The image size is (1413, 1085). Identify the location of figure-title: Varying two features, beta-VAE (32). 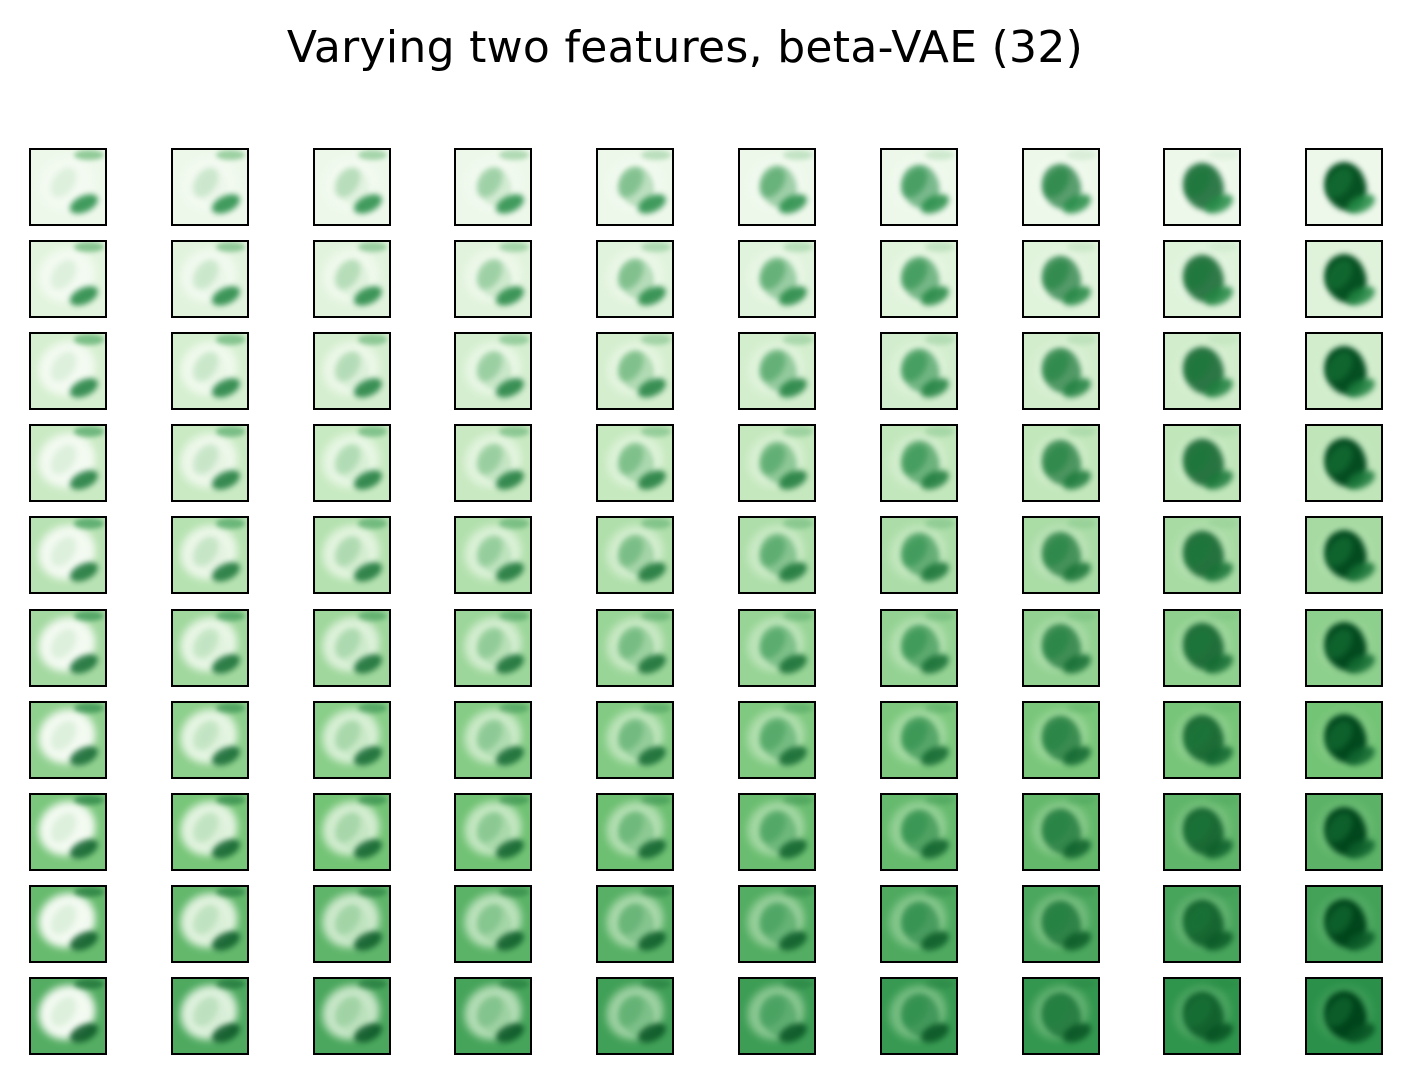
(685, 47).